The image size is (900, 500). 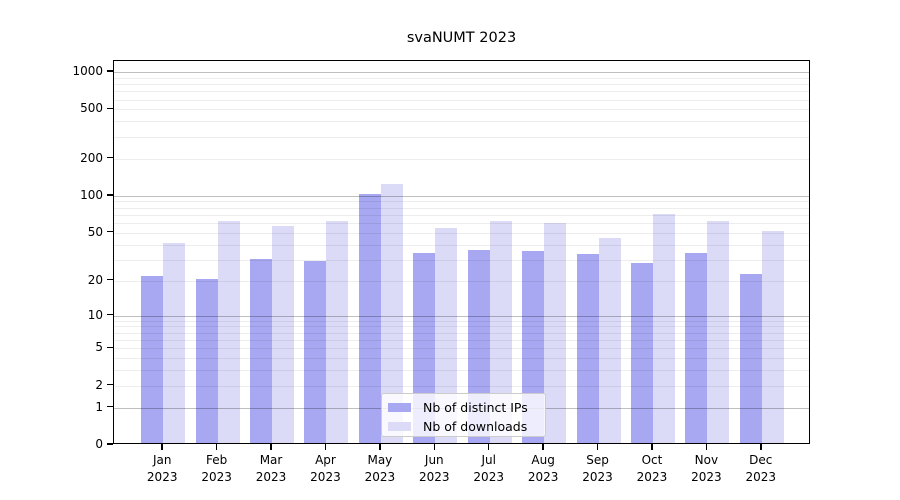 I want to click on bar-distinct-ips-nov, so click(x=696, y=347).